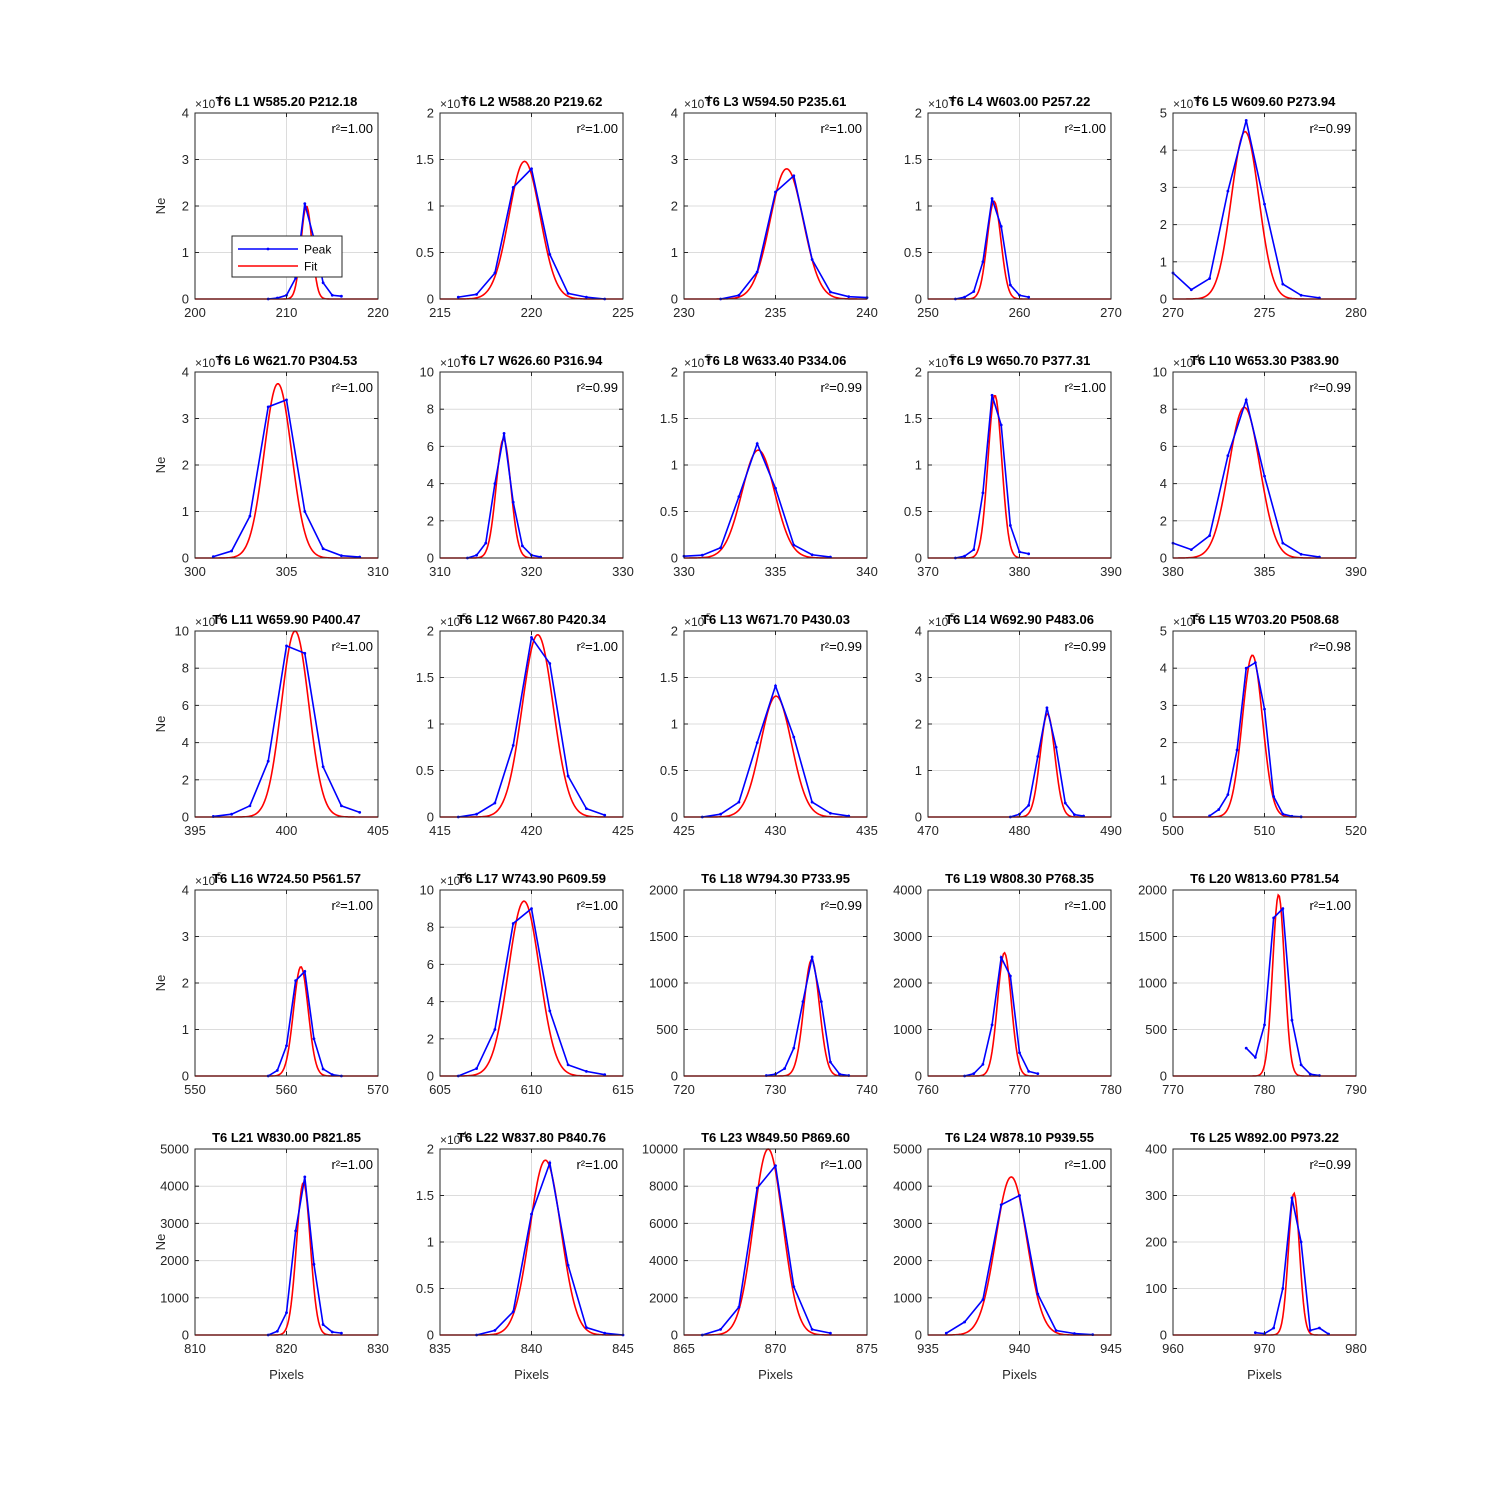  What do you see at coordinates (775, 878) in the screenshot?
I see `subplot-title: T6 L18 W794.30 P733.95` at bounding box center [775, 878].